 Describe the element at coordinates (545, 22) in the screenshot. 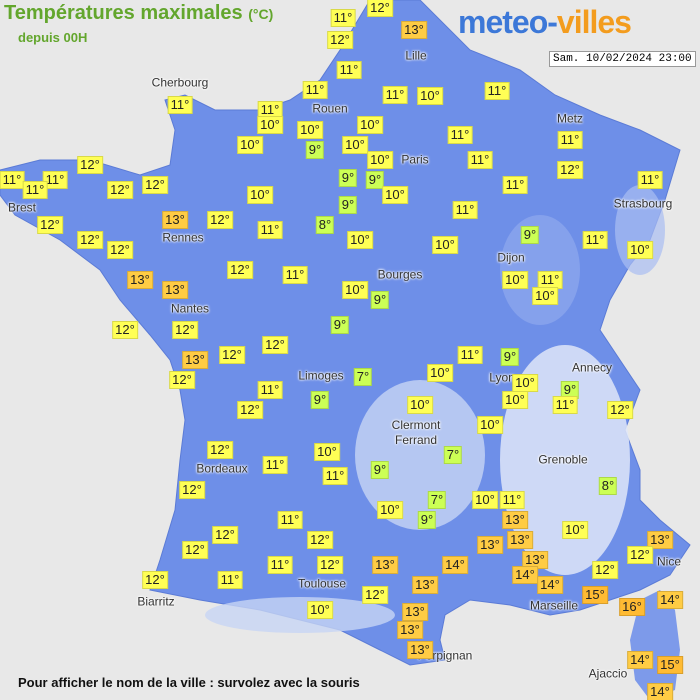

I see `logo: meteo-villes` at that location.